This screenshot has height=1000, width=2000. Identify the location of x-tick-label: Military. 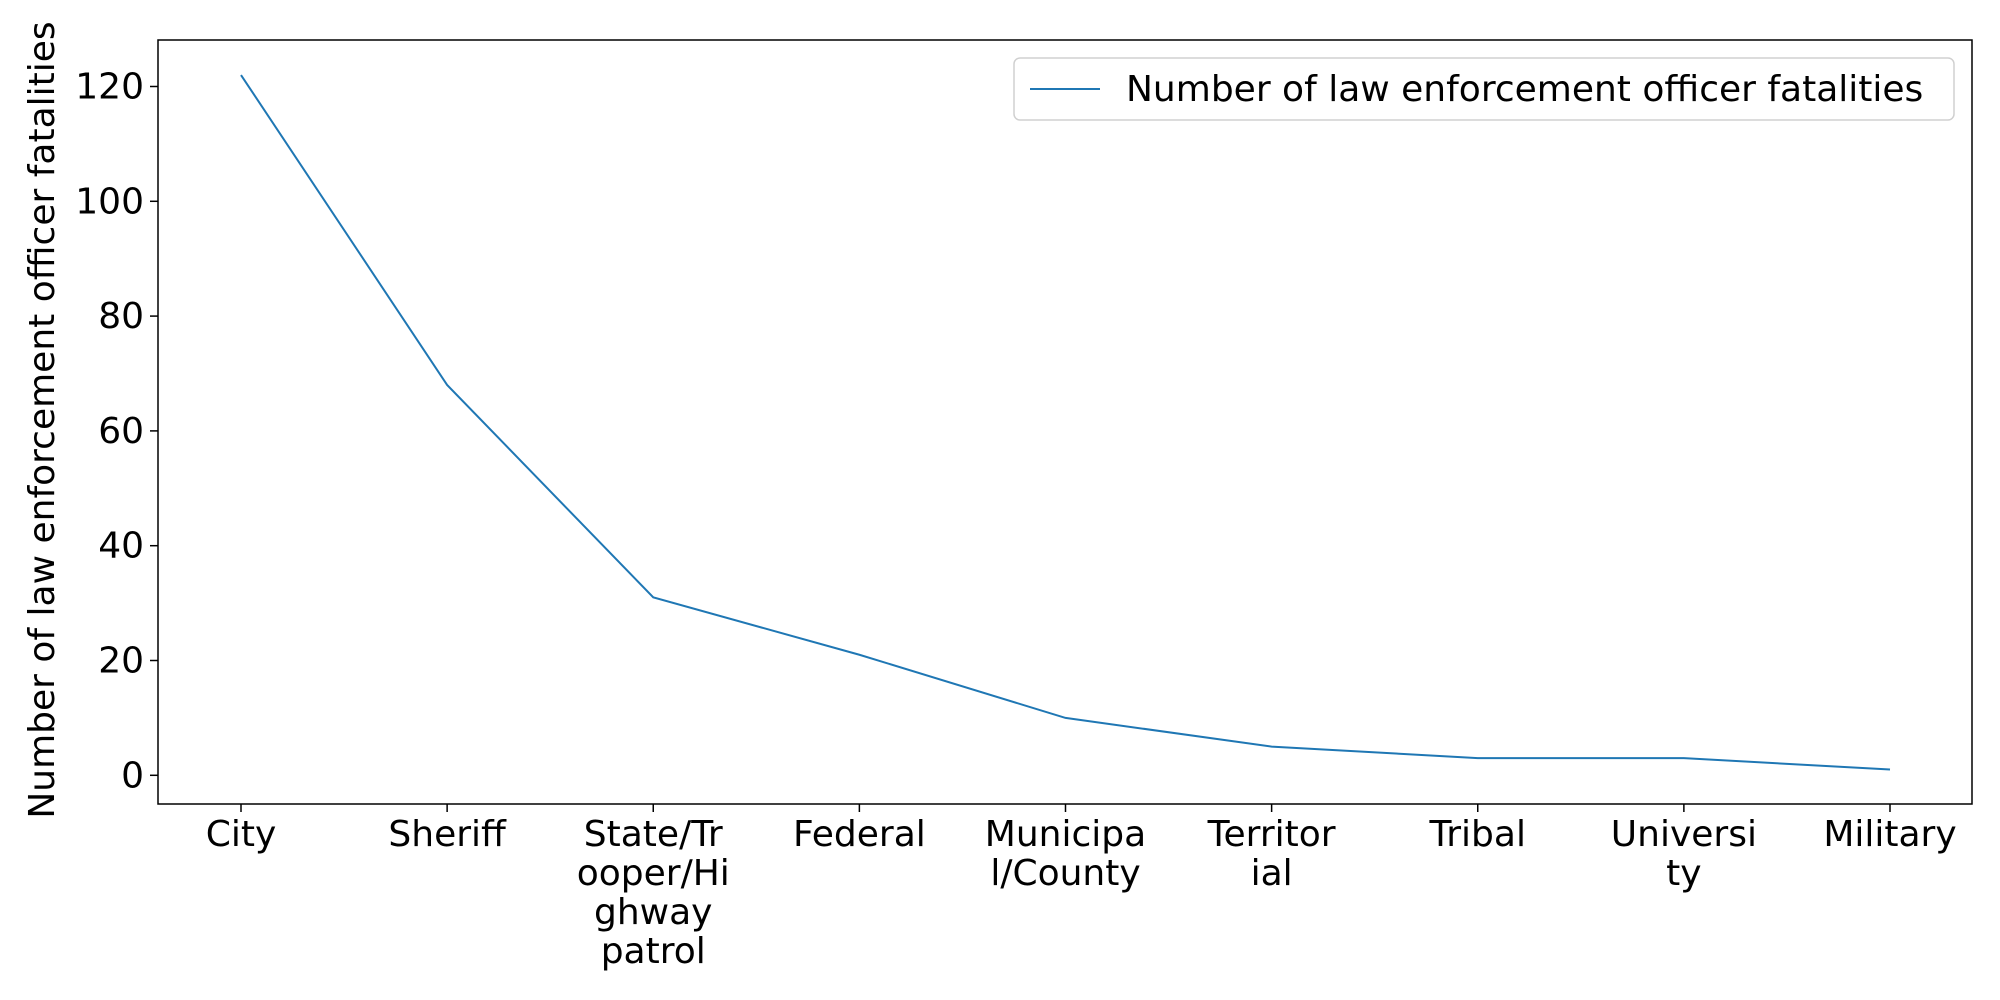
(1889, 834).